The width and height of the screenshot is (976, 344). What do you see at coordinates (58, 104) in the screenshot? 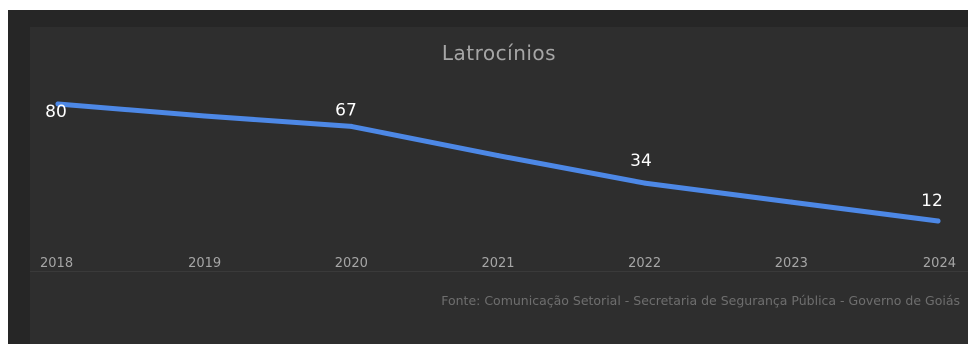
I see `data-point-2018` at bounding box center [58, 104].